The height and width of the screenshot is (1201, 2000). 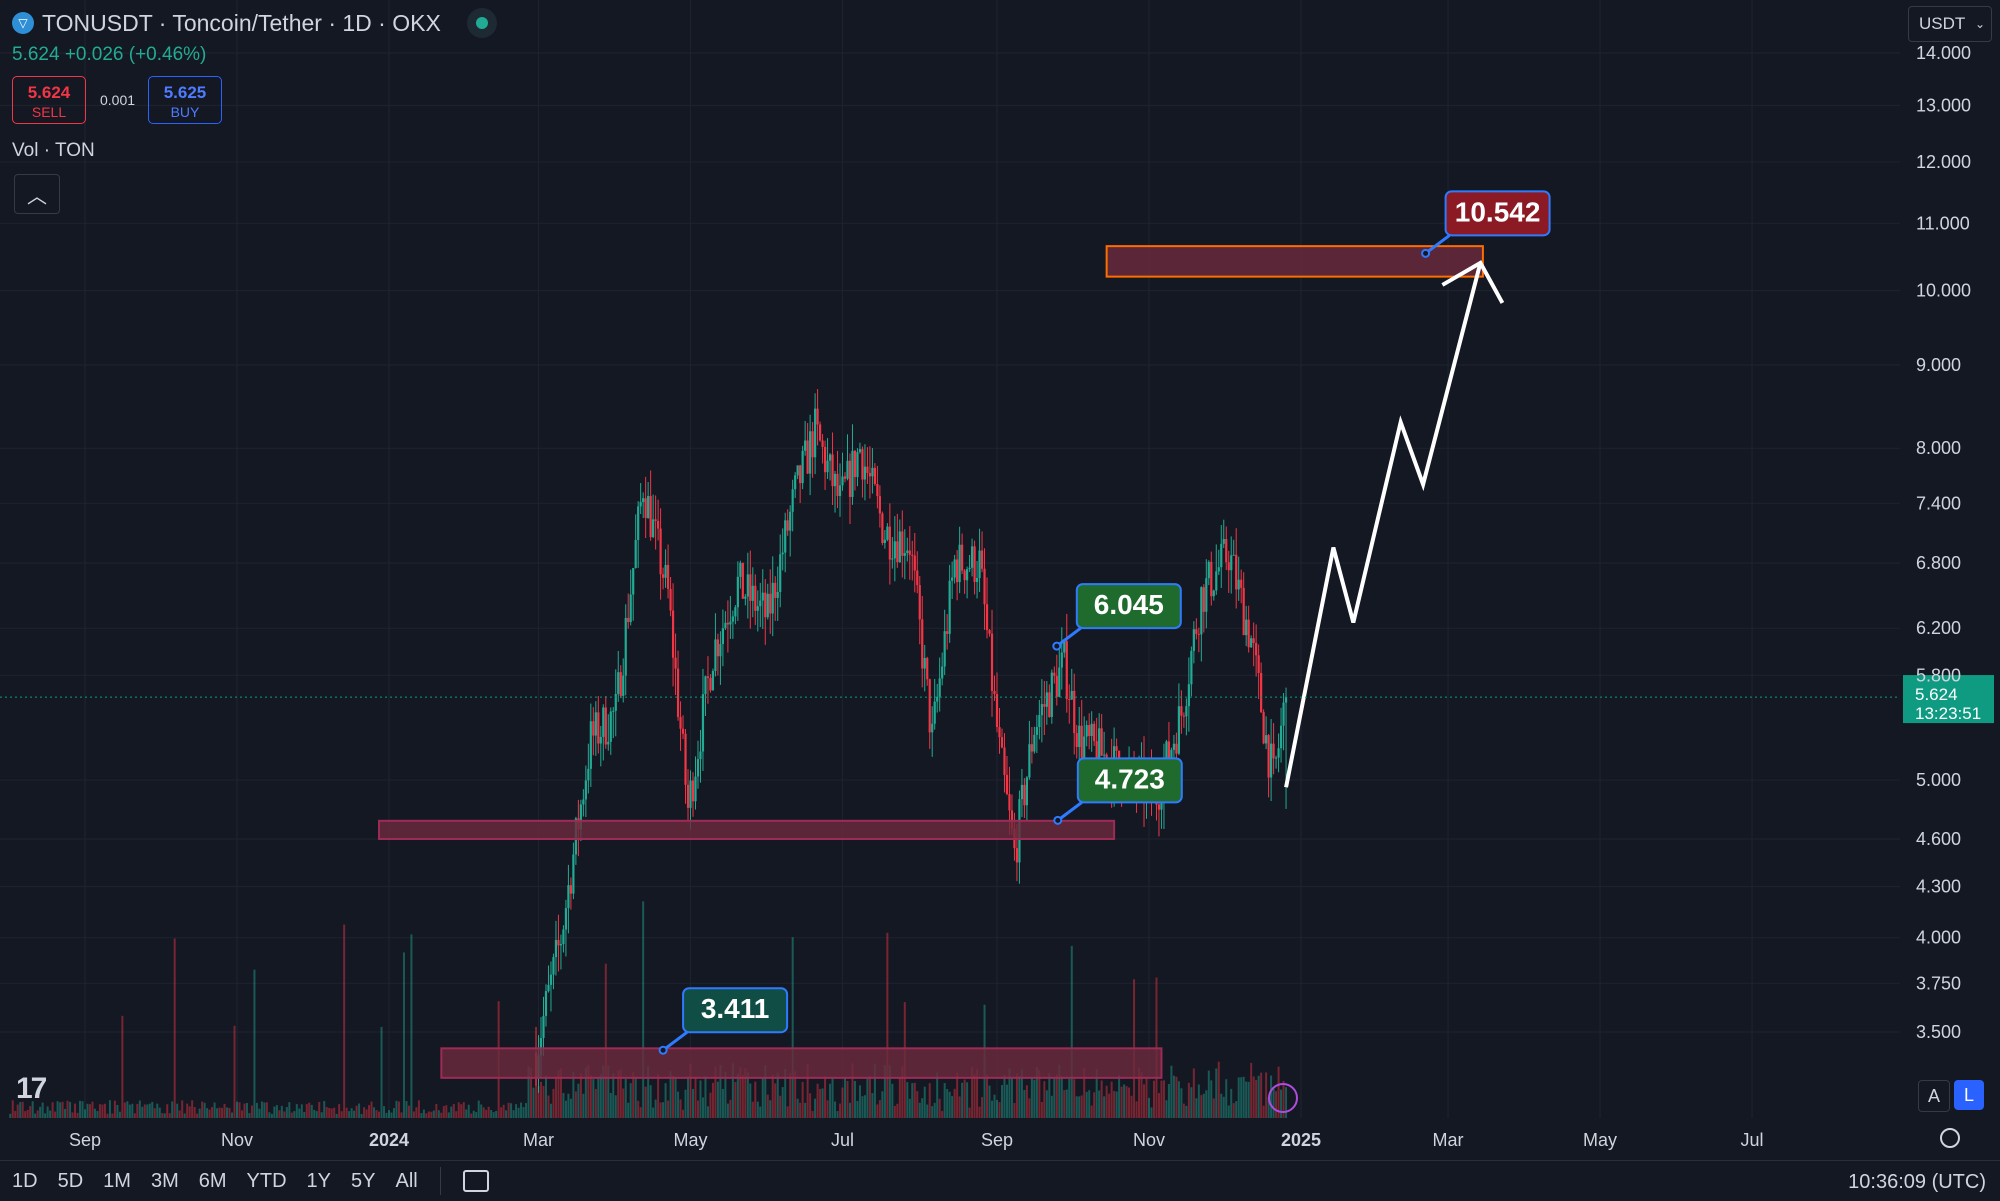 I want to click on range-button-5y: 5Y, so click(x=363, y=1180).